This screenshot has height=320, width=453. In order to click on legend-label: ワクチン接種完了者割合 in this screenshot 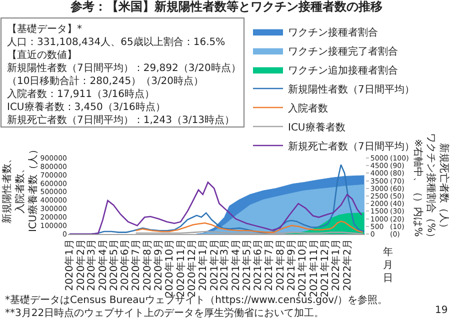, I will do `click(343, 51)`.